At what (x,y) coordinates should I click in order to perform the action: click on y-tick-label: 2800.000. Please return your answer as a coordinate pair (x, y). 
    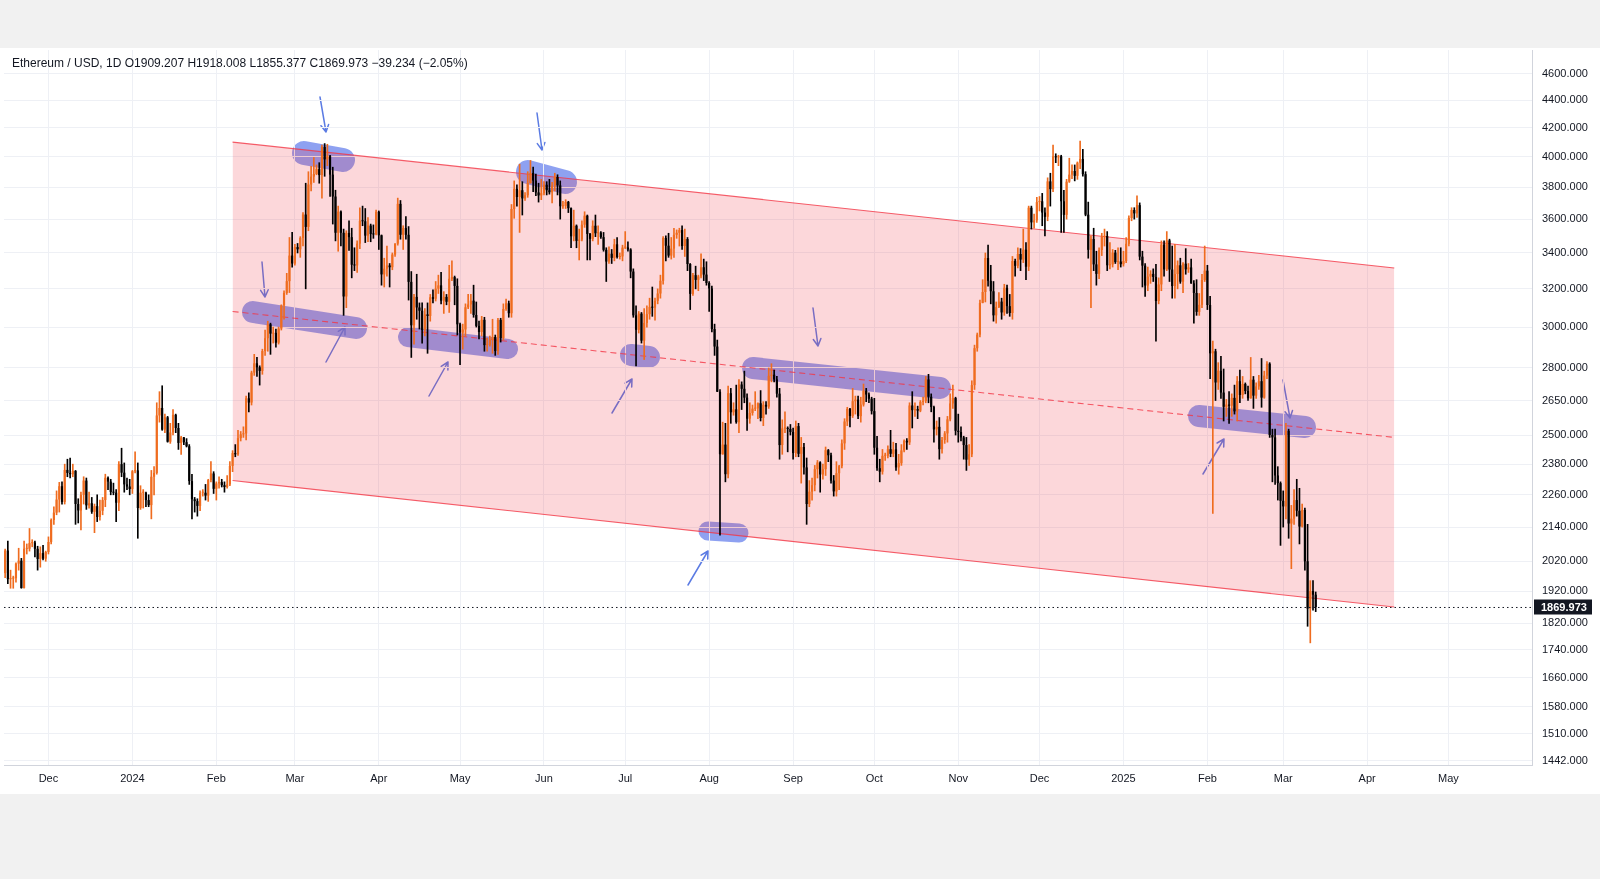
    Looking at the image, I should click on (1565, 366).